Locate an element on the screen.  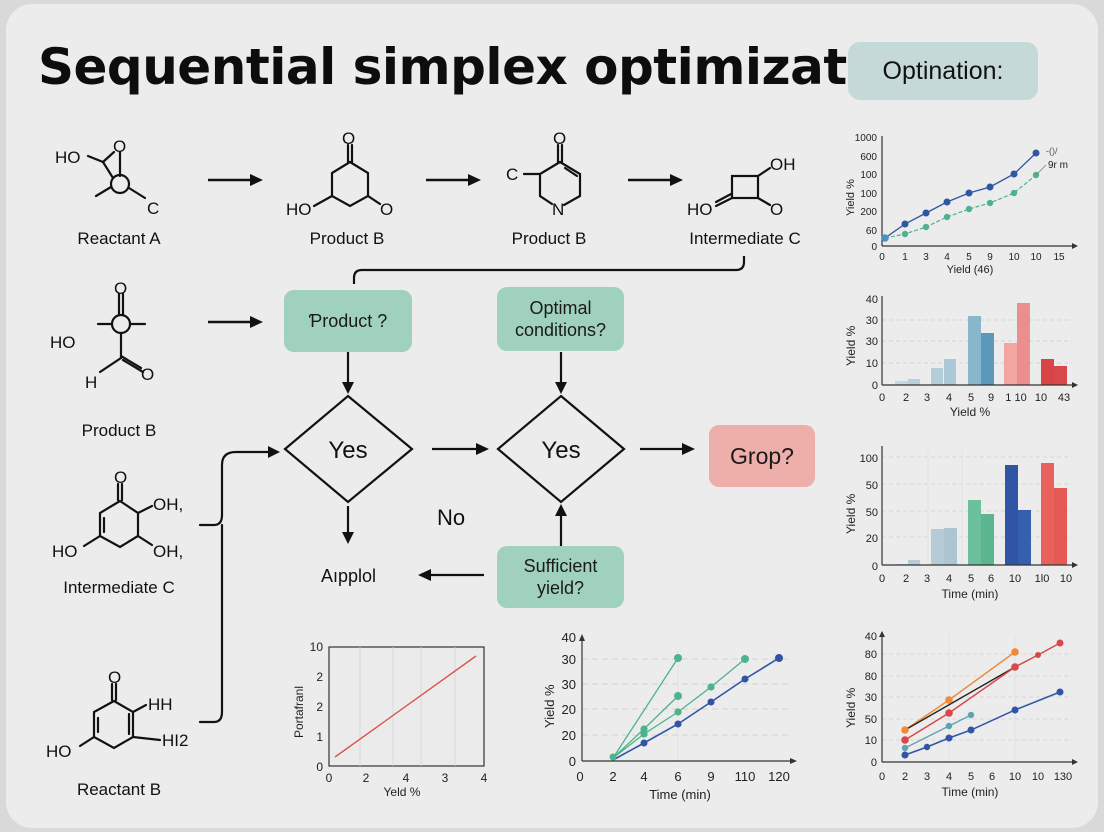
chart-text: 600 is located at coordinates (868, 157).